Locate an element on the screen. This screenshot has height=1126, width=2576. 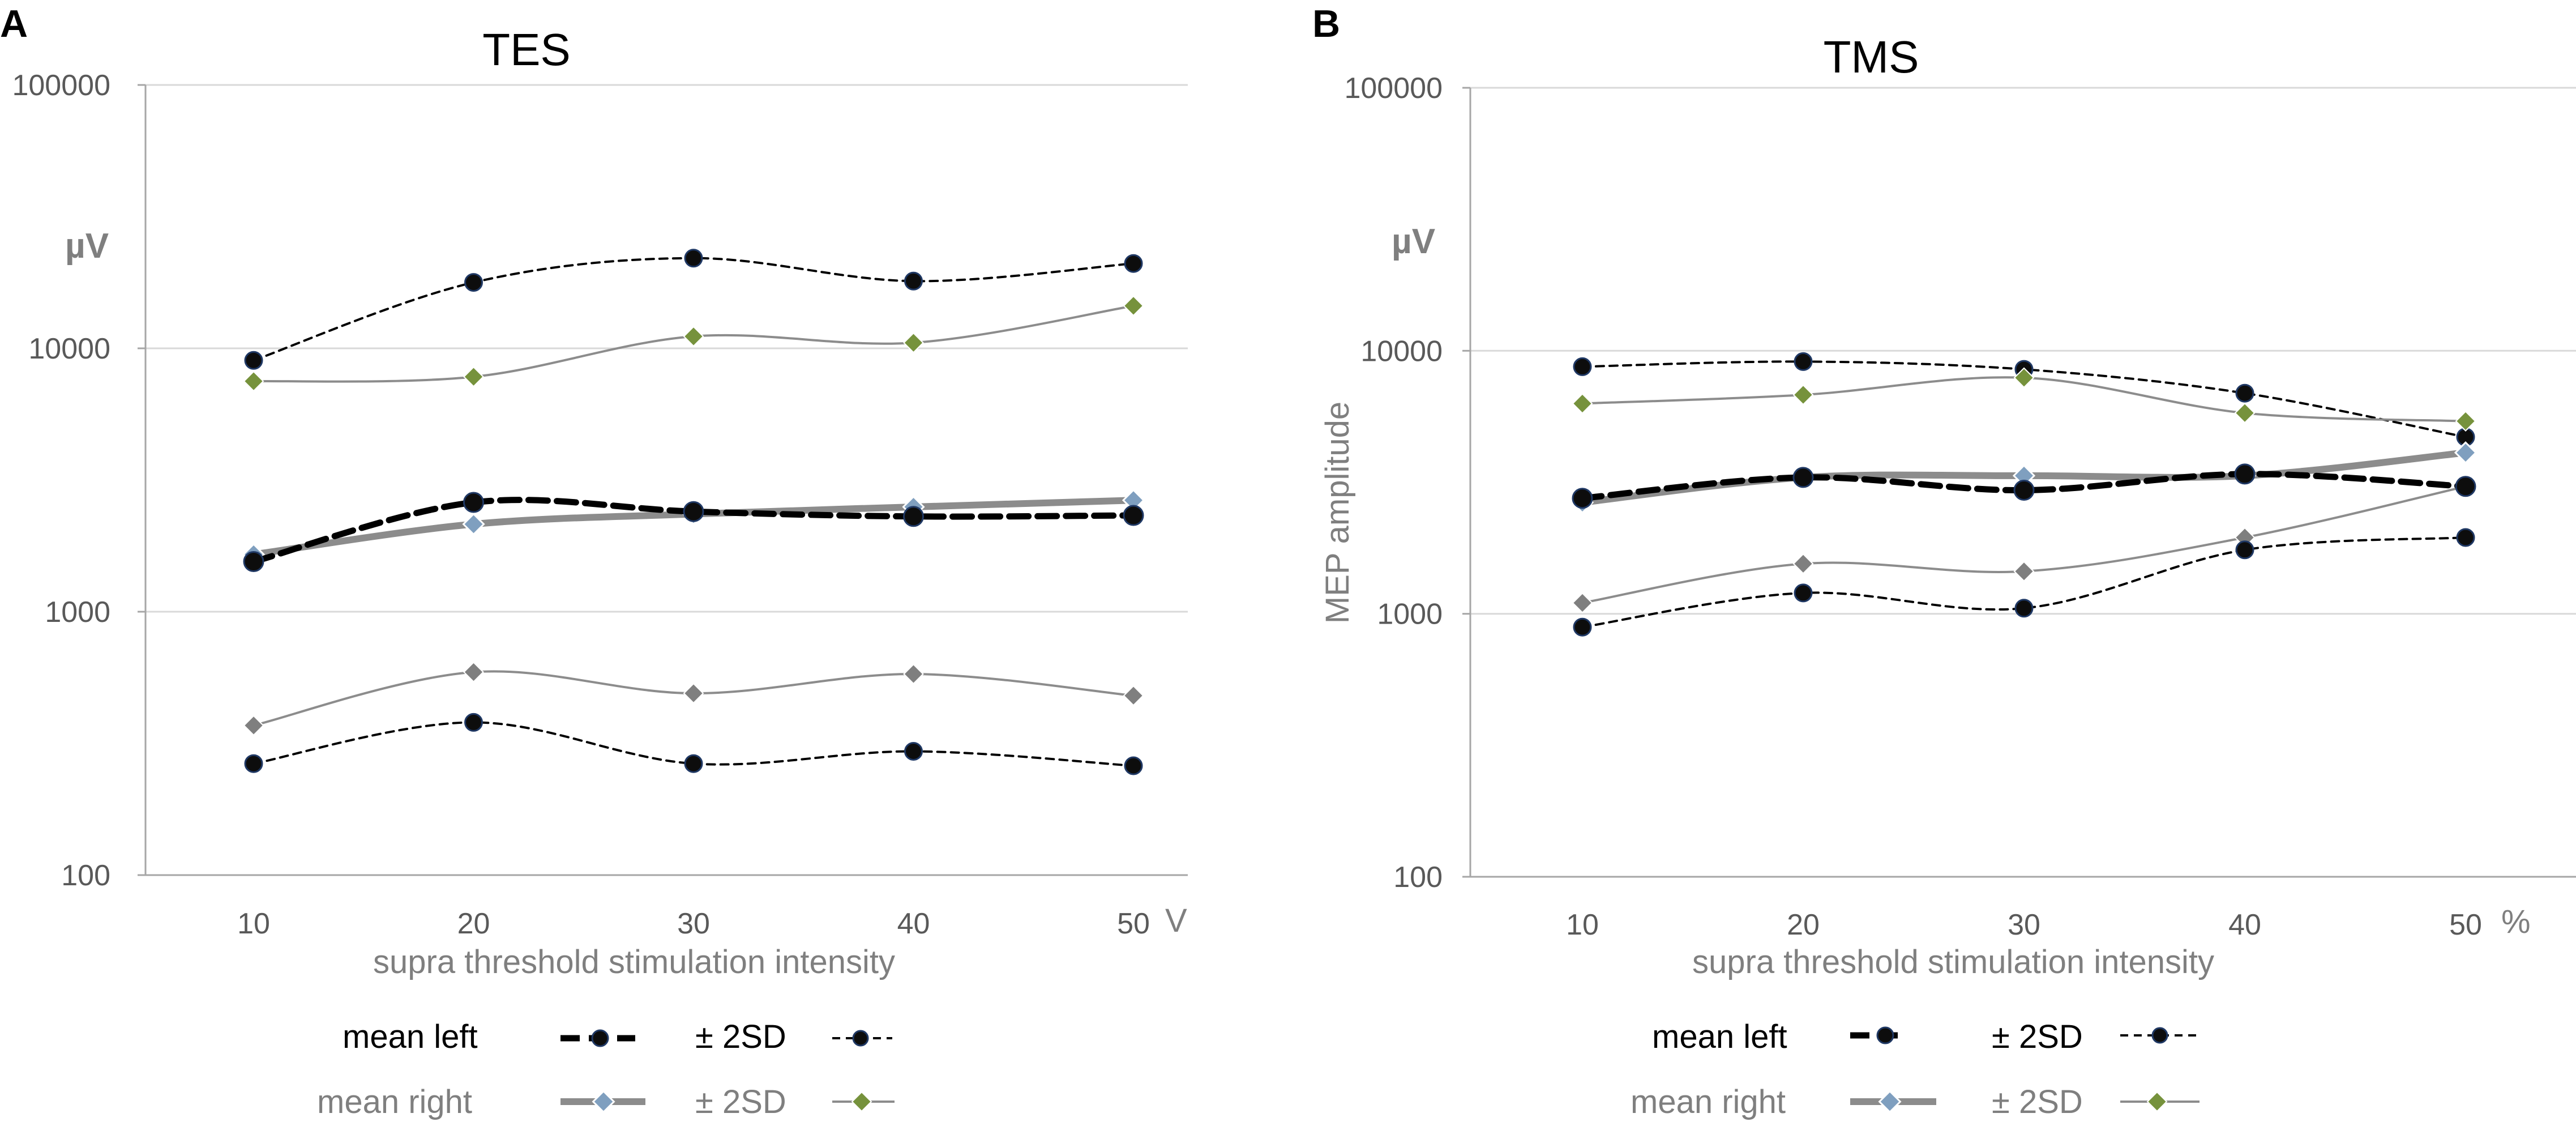
chart-title: TMS is located at coordinates (1871, 57).